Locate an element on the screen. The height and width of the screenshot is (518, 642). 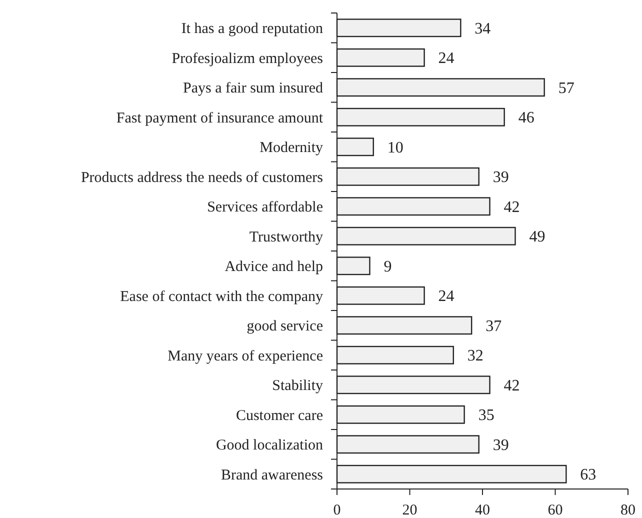
y-tick-label: Brand awareness is located at coordinates (272, 475).